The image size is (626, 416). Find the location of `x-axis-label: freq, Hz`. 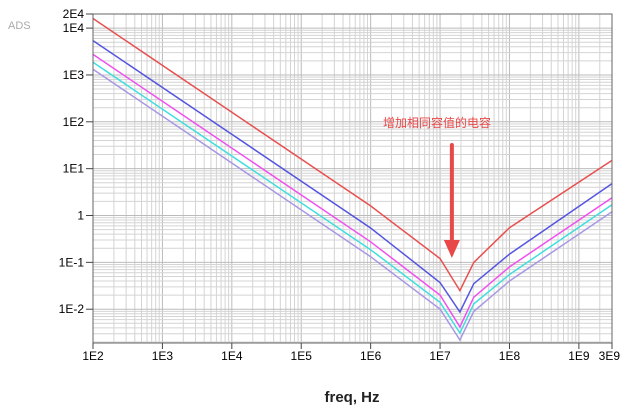

x-axis-label: freq, Hz is located at coordinates (351, 397).